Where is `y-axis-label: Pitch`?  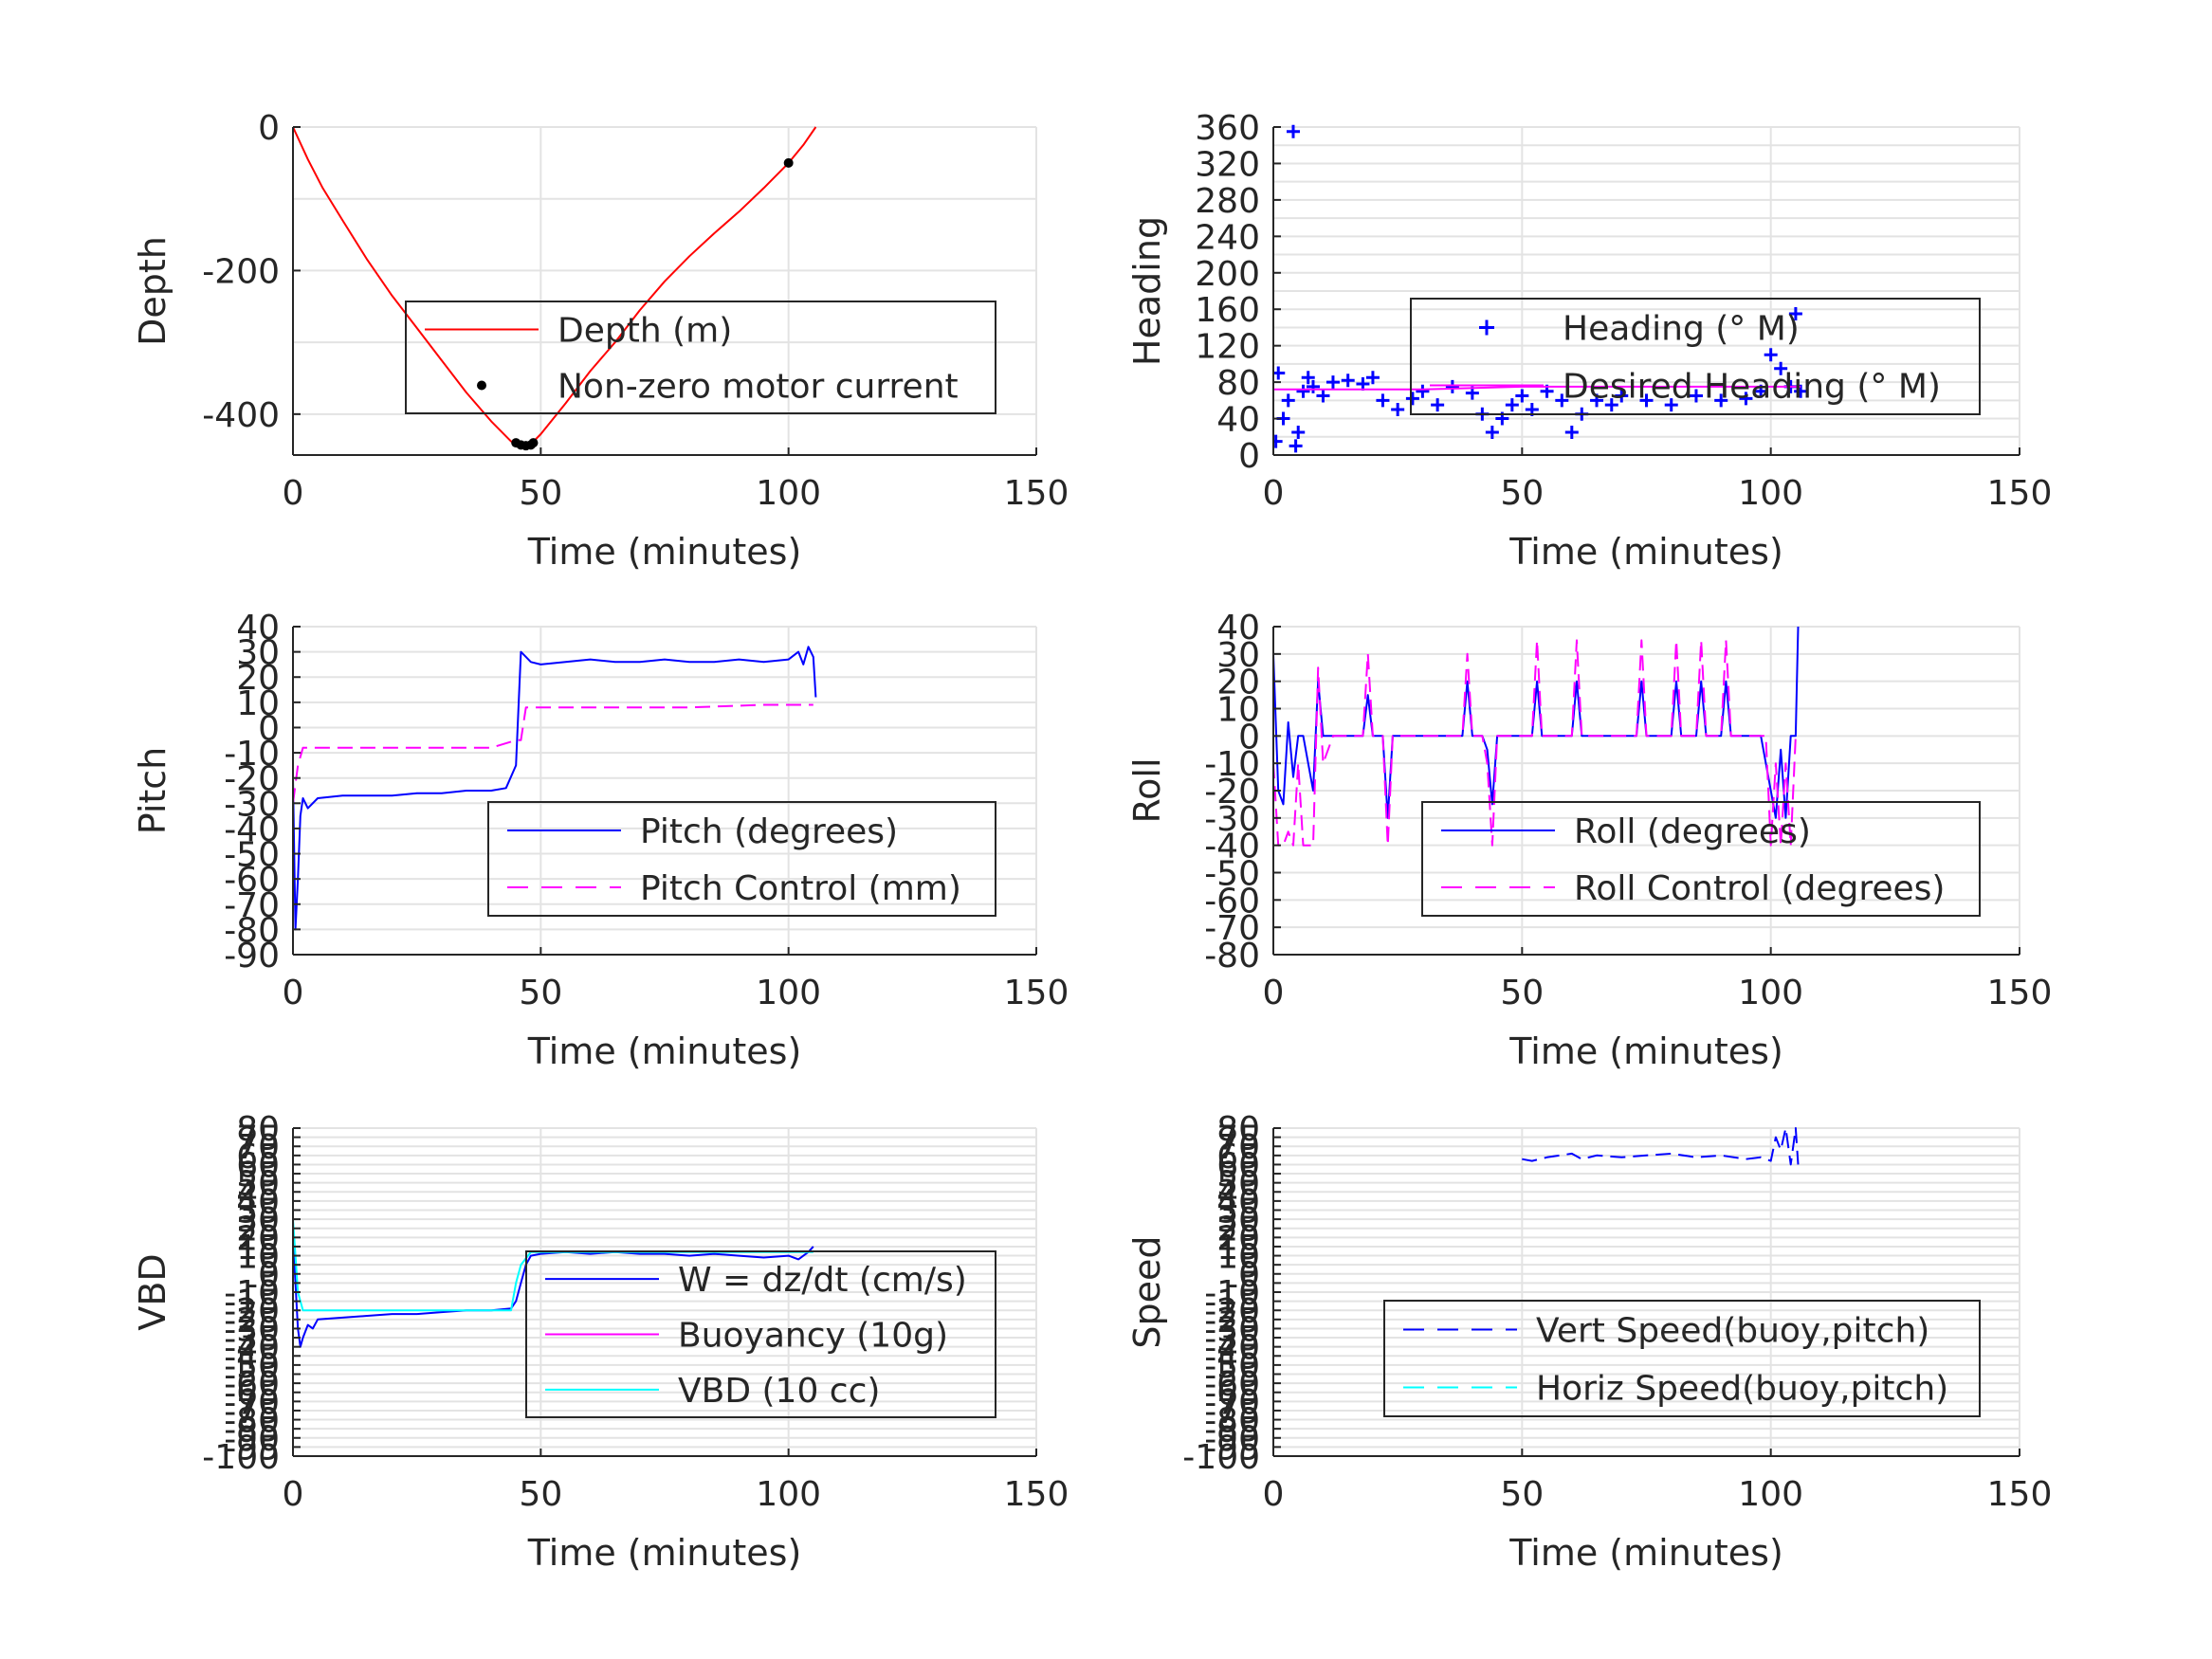 y-axis-label: Pitch is located at coordinates (153, 791).